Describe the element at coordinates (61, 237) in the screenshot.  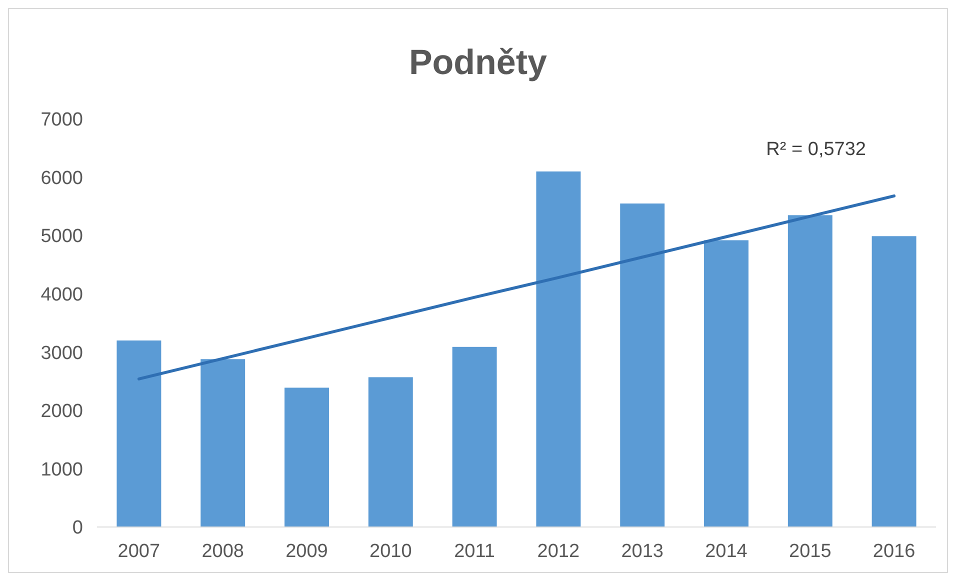
I see `y-tick-label: 5000` at that location.